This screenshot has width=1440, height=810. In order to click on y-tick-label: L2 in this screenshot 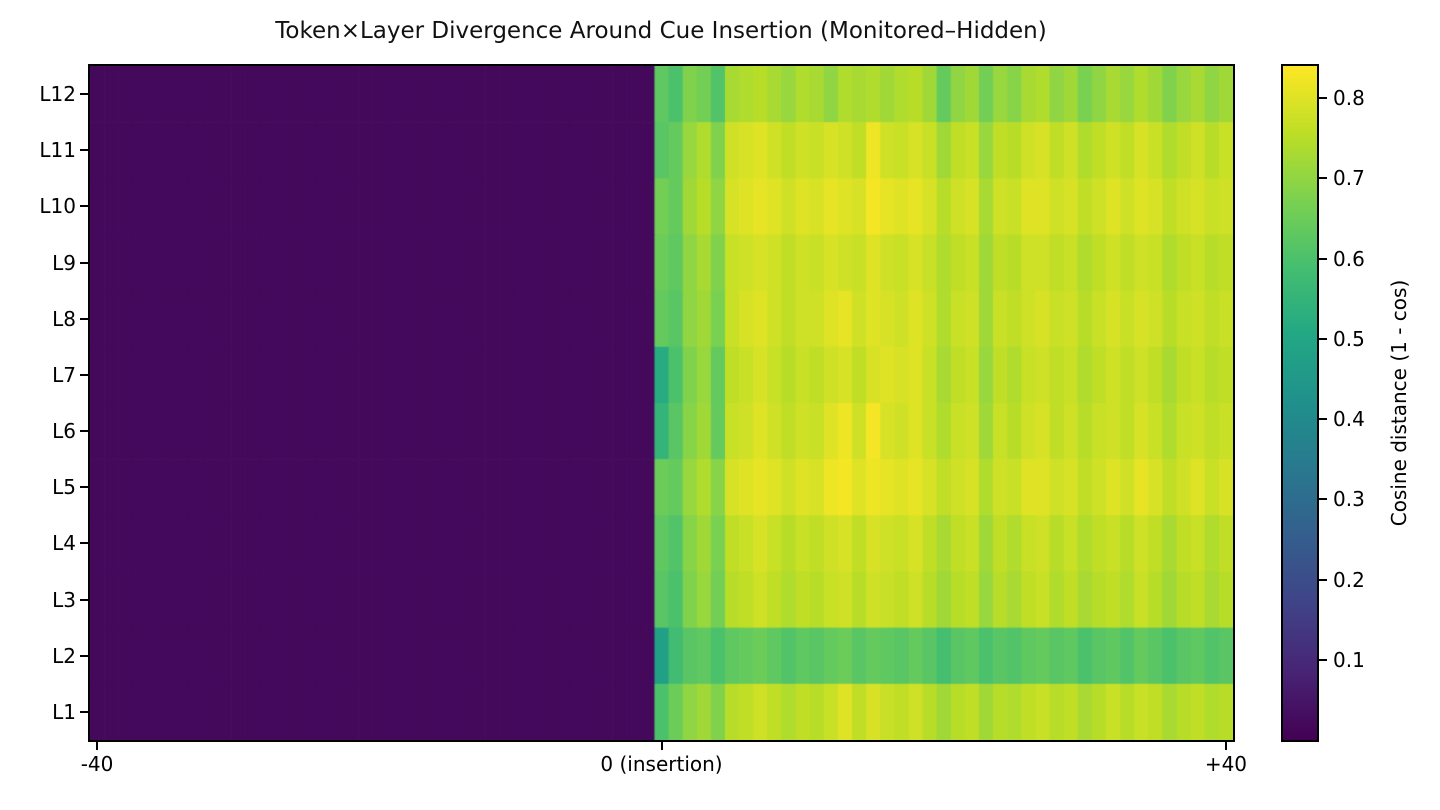, I will do `click(64, 655)`.